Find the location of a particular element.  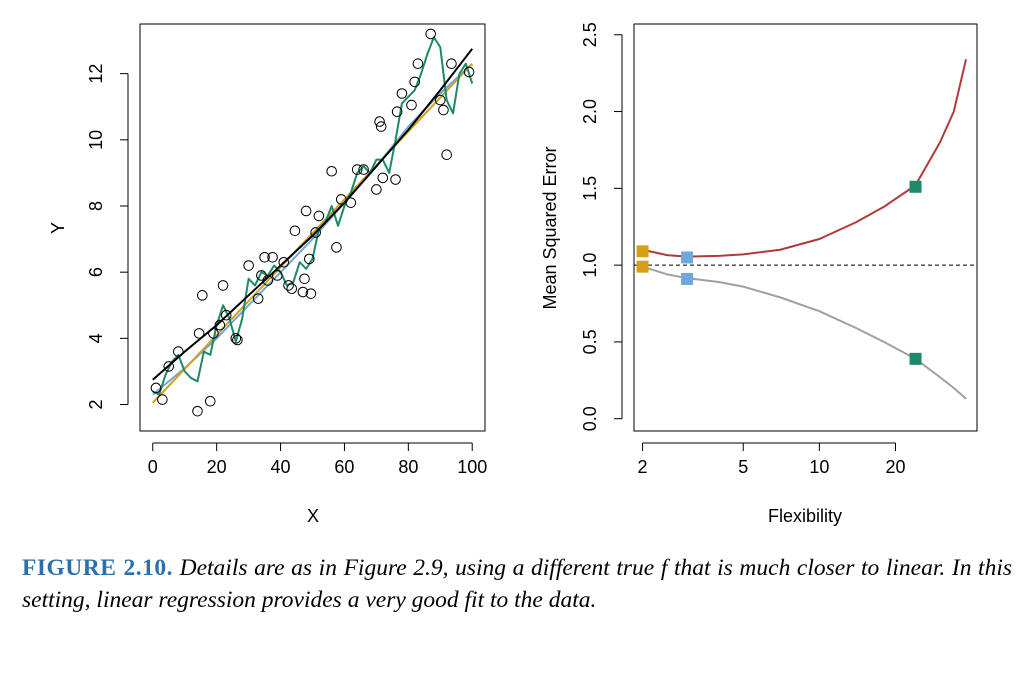

x-tick-label: 100 is located at coordinates (472, 467).